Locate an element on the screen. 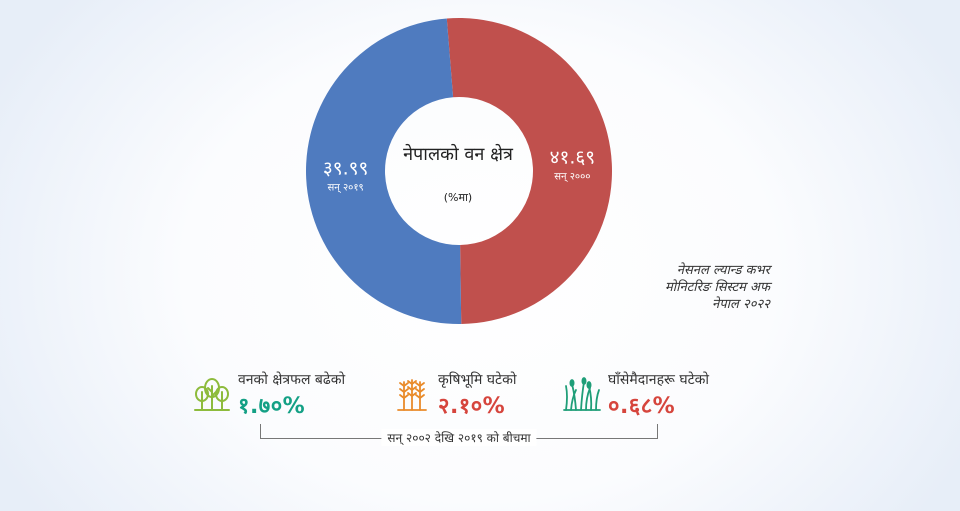 The width and height of the screenshot is (960, 511). stat-forest: वनको क्षेत्रफल बढेको १.७०% is located at coordinates (292, 395).